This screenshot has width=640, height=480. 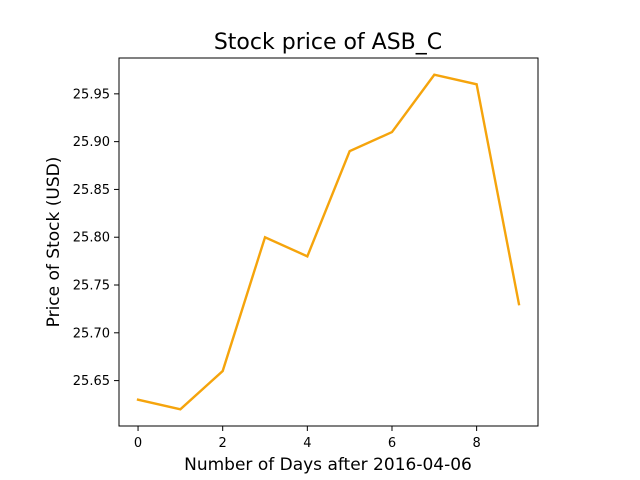 I want to click on x-tick-label: 0, so click(x=138, y=443).